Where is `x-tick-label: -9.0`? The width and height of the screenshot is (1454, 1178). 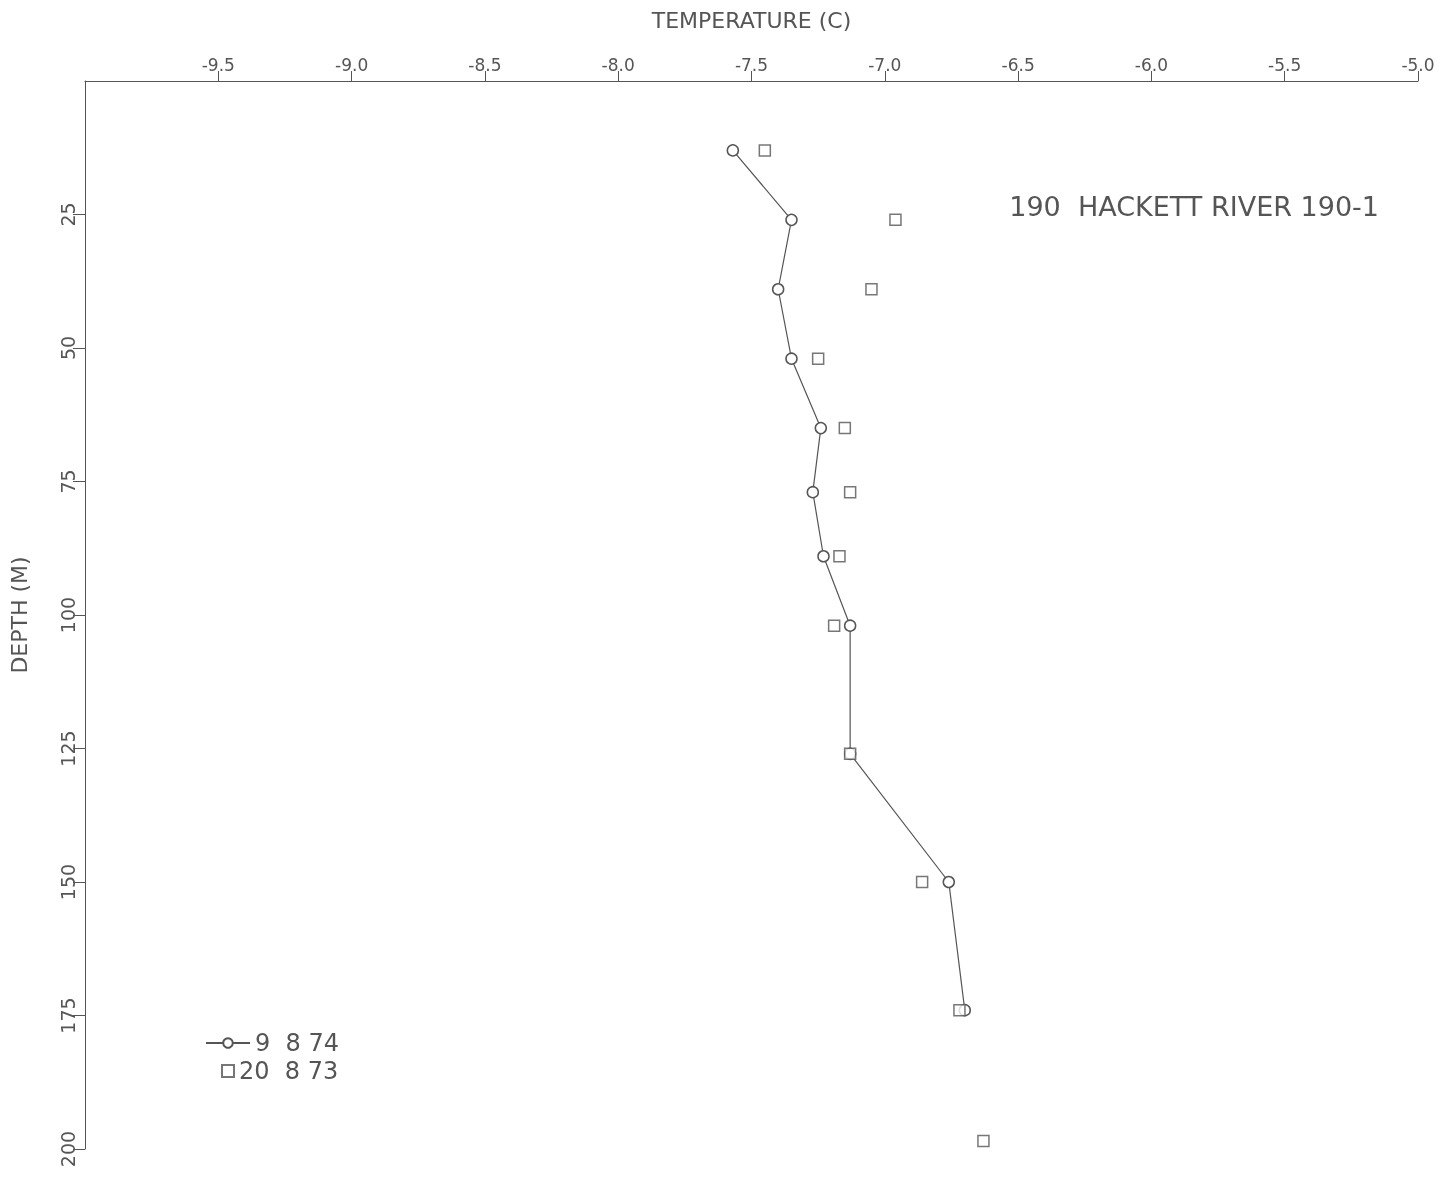 x-tick-label: -9.0 is located at coordinates (352, 64).